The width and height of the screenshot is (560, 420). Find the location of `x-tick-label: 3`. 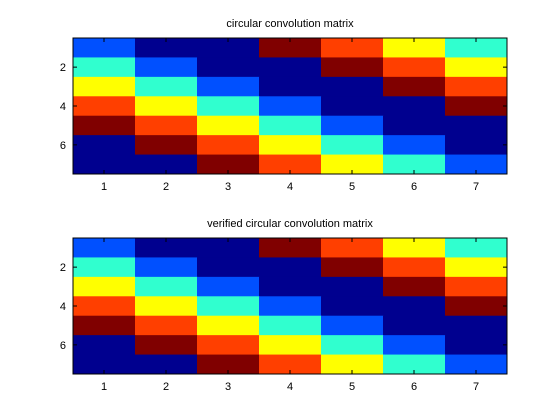

x-tick-label: 3 is located at coordinates (228, 187).